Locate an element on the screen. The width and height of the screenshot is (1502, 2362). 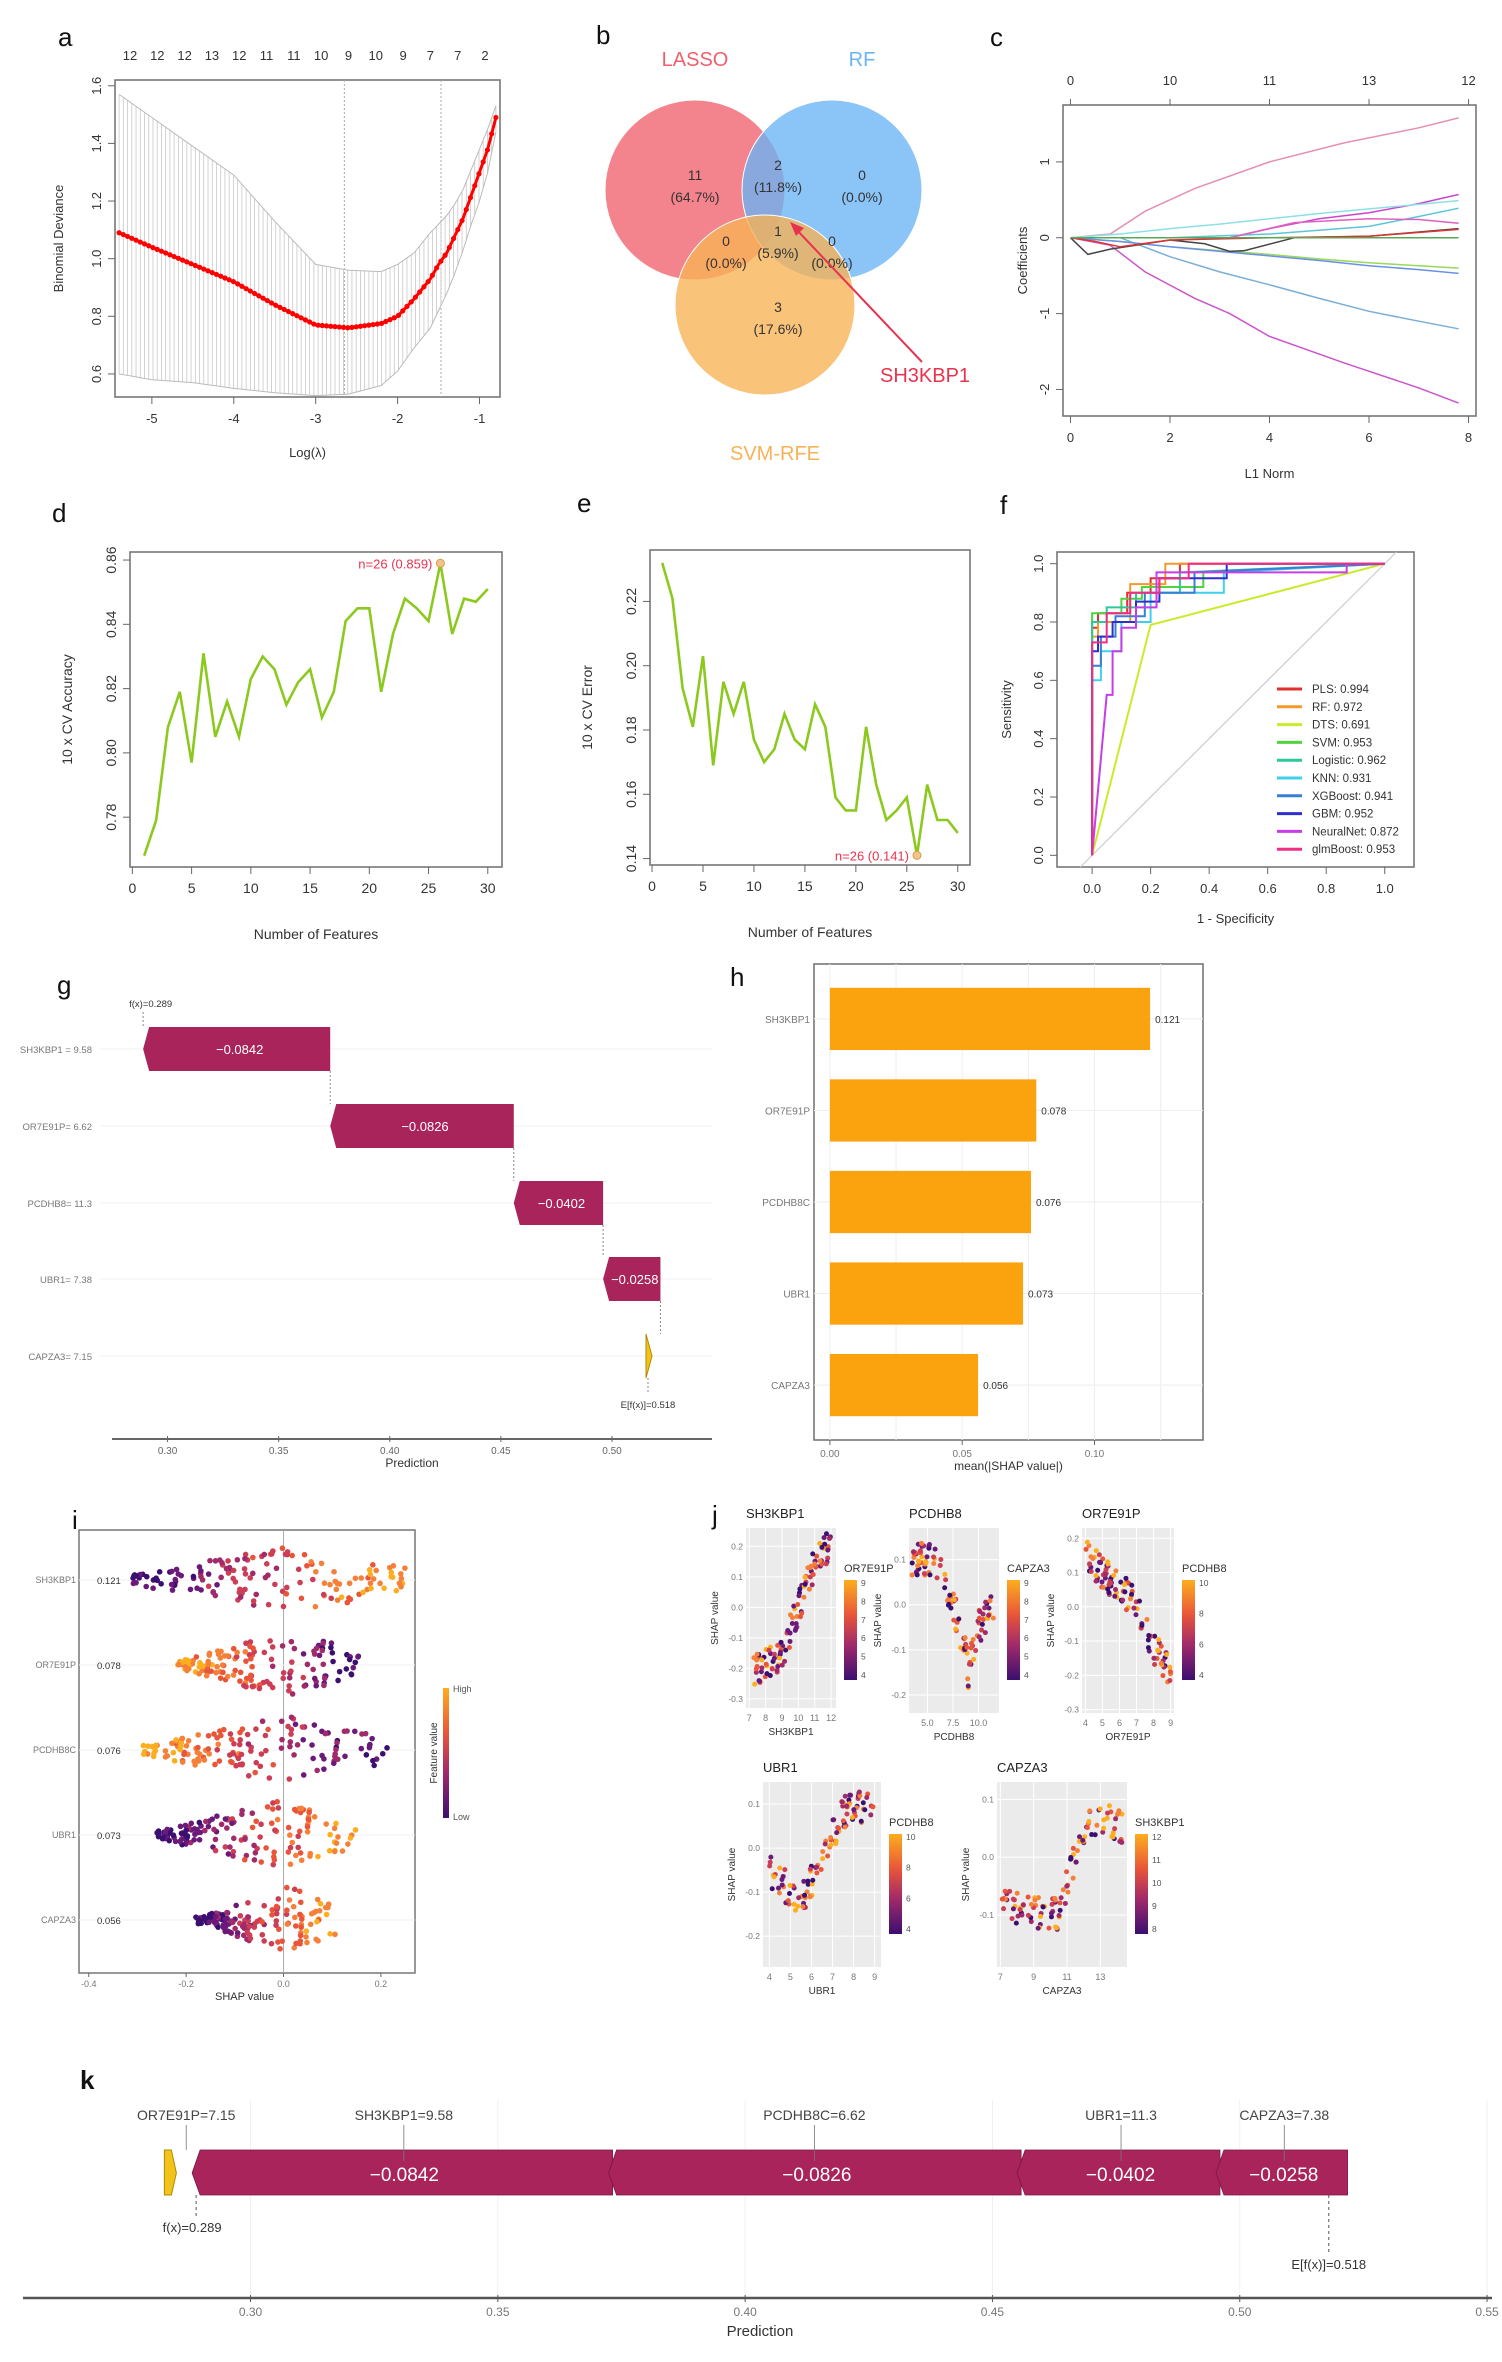
category-label: PCDHB8C is located at coordinates (786, 1203).